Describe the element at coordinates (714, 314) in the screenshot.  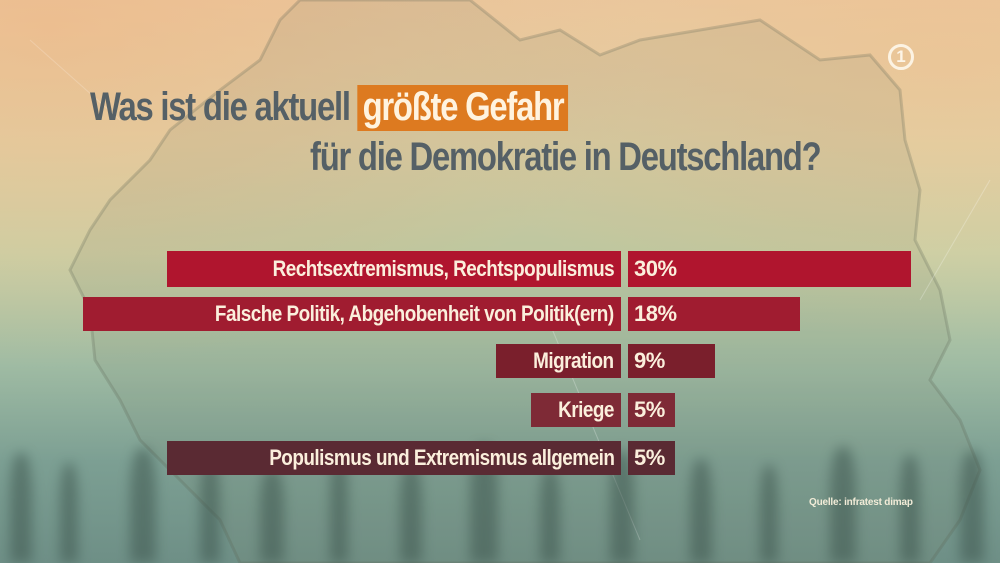
I see `bar-value: 18%` at that location.